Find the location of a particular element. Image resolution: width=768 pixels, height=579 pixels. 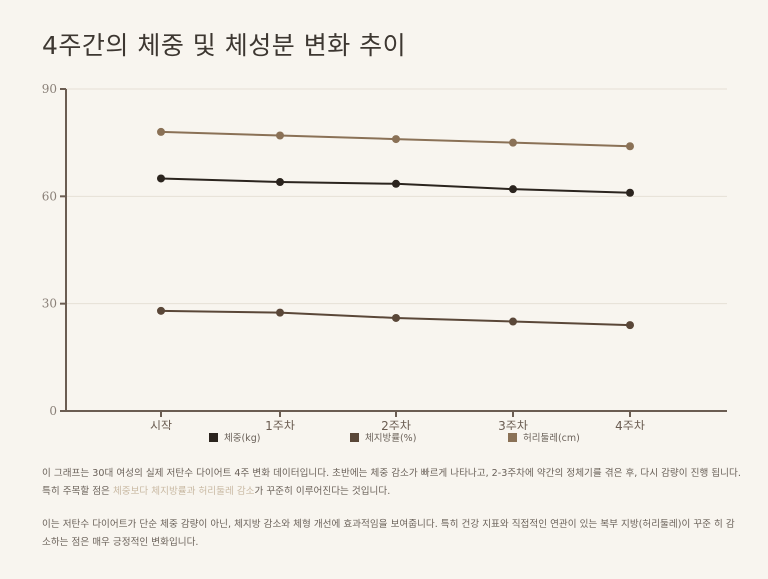

x-tick-label: 시작 is located at coordinates (161, 424).